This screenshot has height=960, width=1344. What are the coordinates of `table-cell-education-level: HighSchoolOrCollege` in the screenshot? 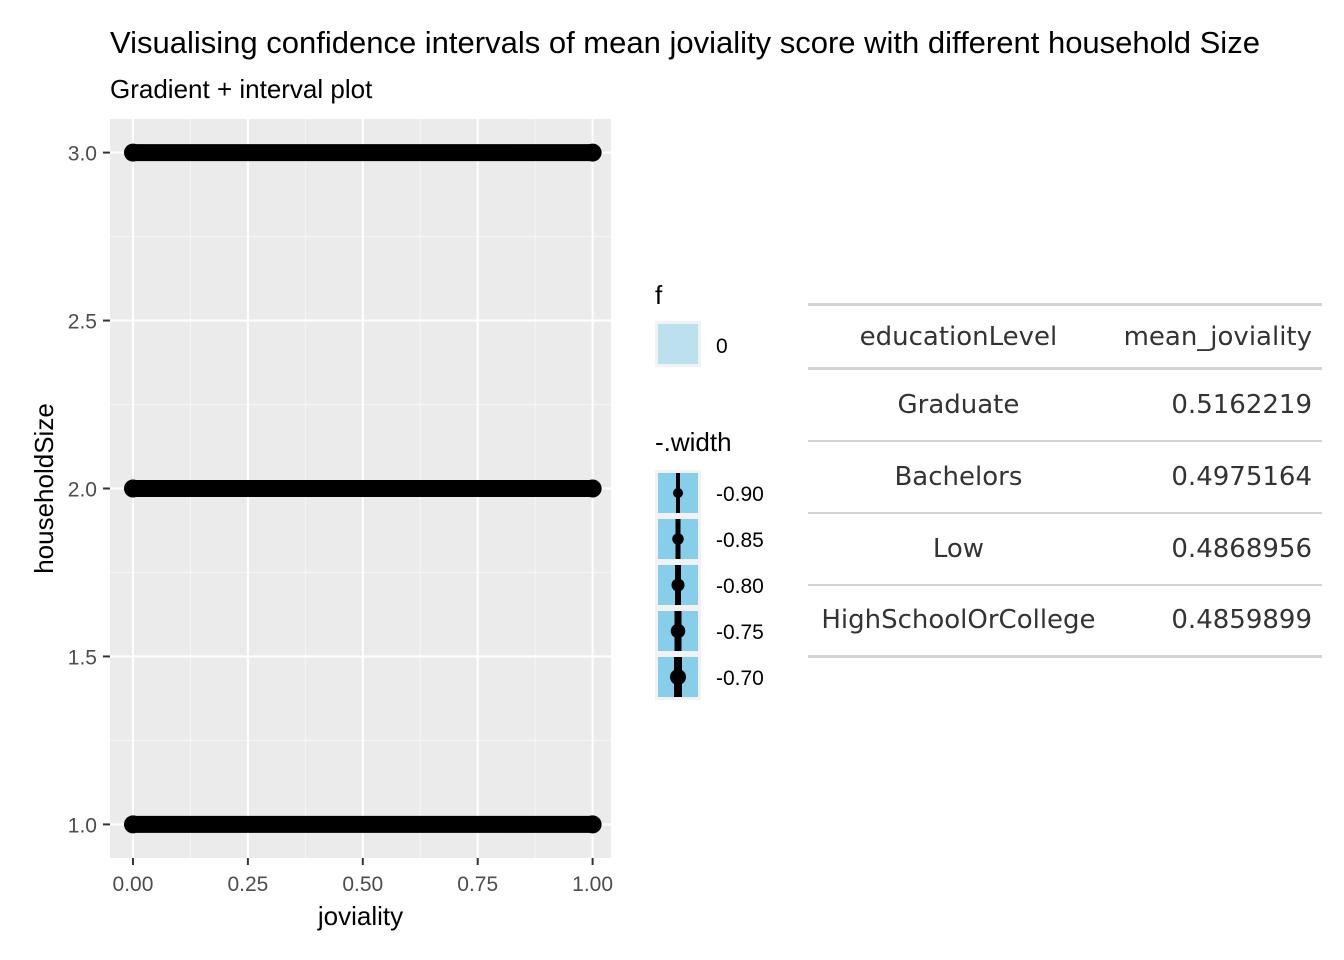 It's located at (958, 620).